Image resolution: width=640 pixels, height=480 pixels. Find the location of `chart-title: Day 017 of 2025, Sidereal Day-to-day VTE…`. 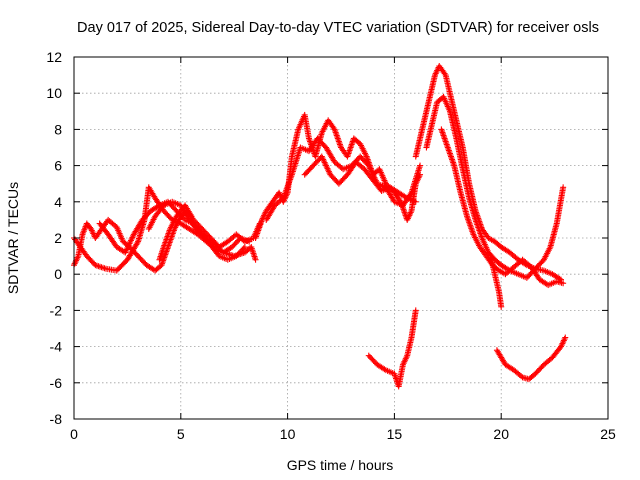

chart-title: Day 017 of 2025, Sidereal Day-to-day VTE… is located at coordinates (338, 28).